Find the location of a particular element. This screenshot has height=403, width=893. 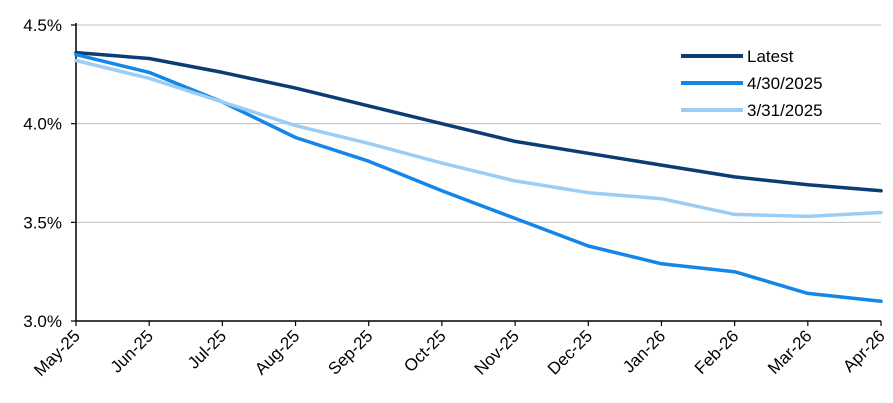

y-tick-label: 3.0% is located at coordinates (42, 321).